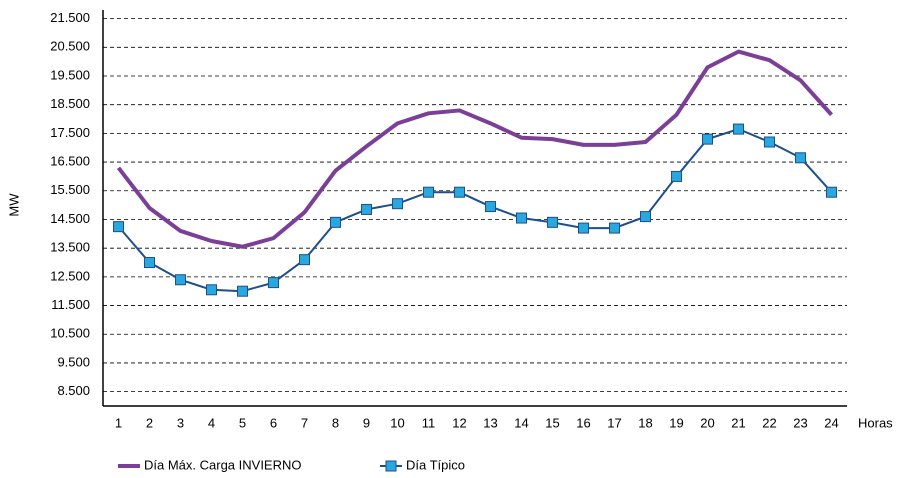 The image size is (906, 478). What do you see at coordinates (70, 304) in the screenshot?
I see `y-tick-label: 11.500` at bounding box center [70, 304].